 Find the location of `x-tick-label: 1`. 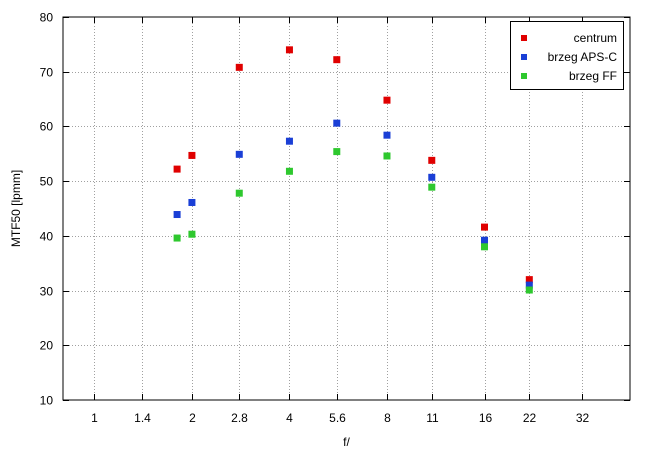

x-tick-label: 1 is located at coordinates (94, 418).